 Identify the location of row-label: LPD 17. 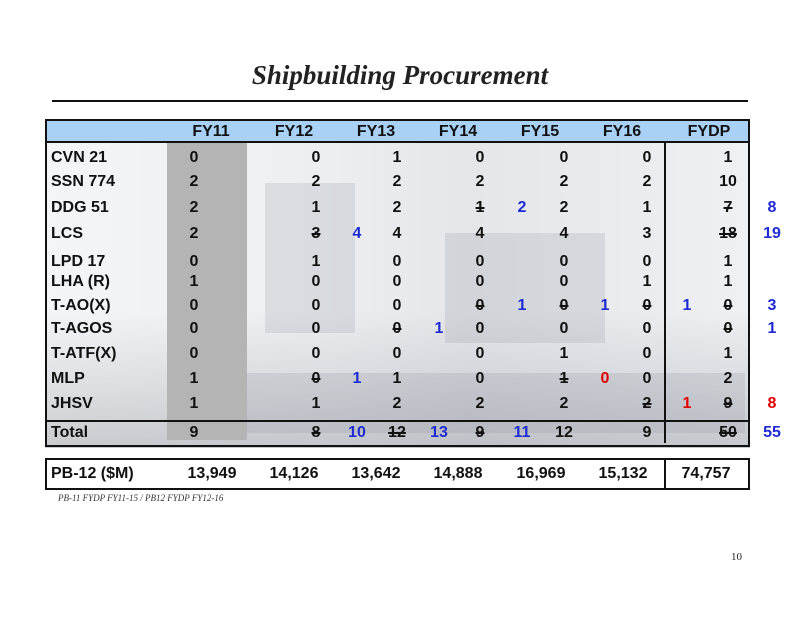
(78, 261).